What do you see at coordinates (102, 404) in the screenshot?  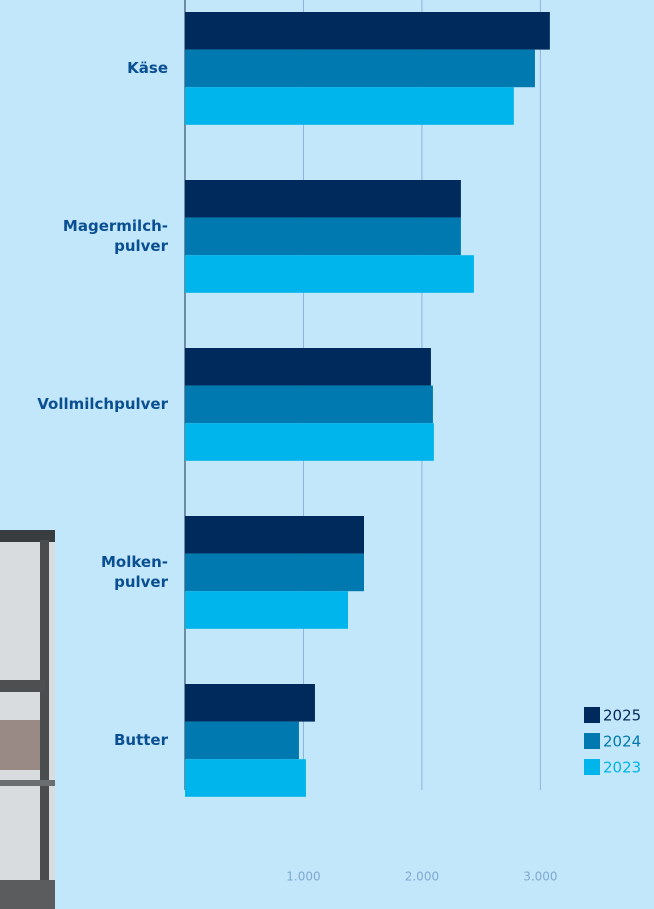 I see `y-tick-label: Vollmilchpulver` at bounding box center [102, 404].